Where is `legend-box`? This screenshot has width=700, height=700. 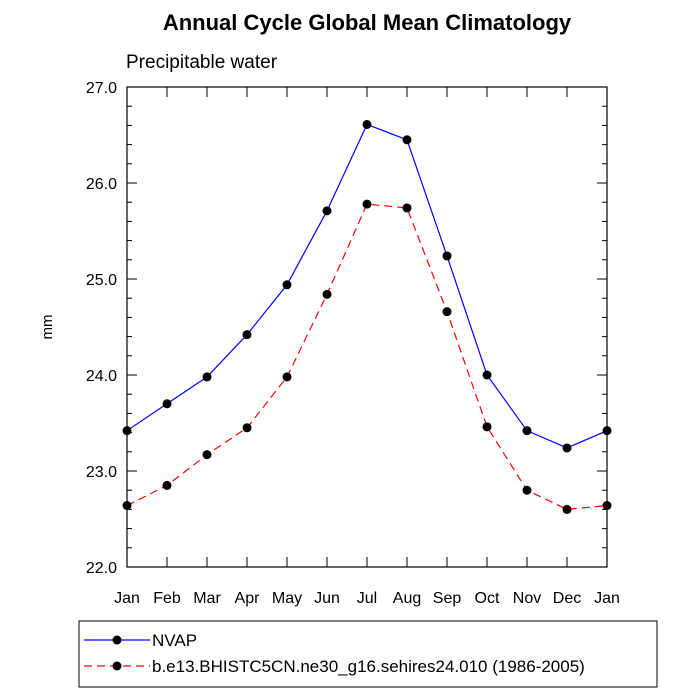
legend-box is located at coordinates (368, 654).